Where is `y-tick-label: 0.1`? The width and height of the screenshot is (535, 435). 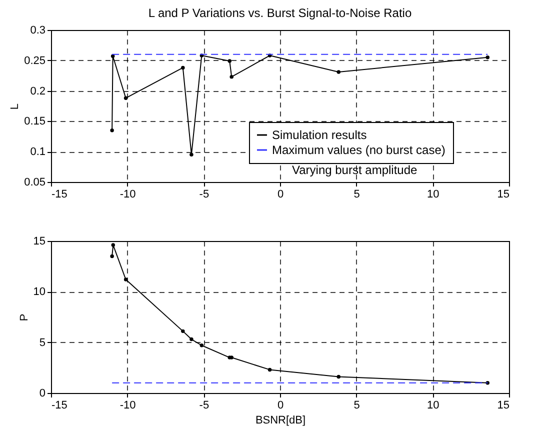 y-tick-label: 0.1 is located at coordinates (38, 152).